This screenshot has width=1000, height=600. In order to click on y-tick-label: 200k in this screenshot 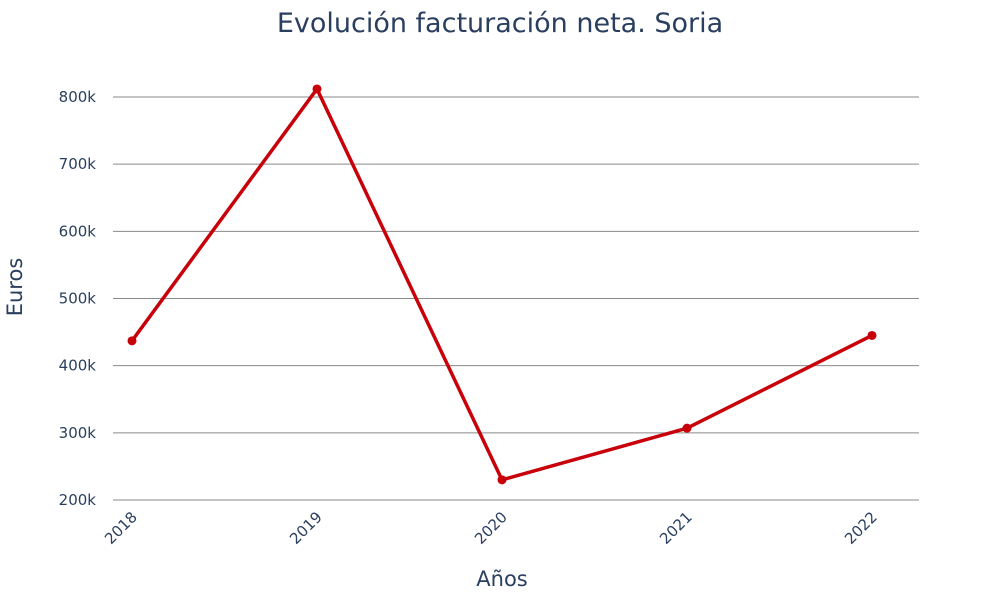, I will do `click(78, 500)`.